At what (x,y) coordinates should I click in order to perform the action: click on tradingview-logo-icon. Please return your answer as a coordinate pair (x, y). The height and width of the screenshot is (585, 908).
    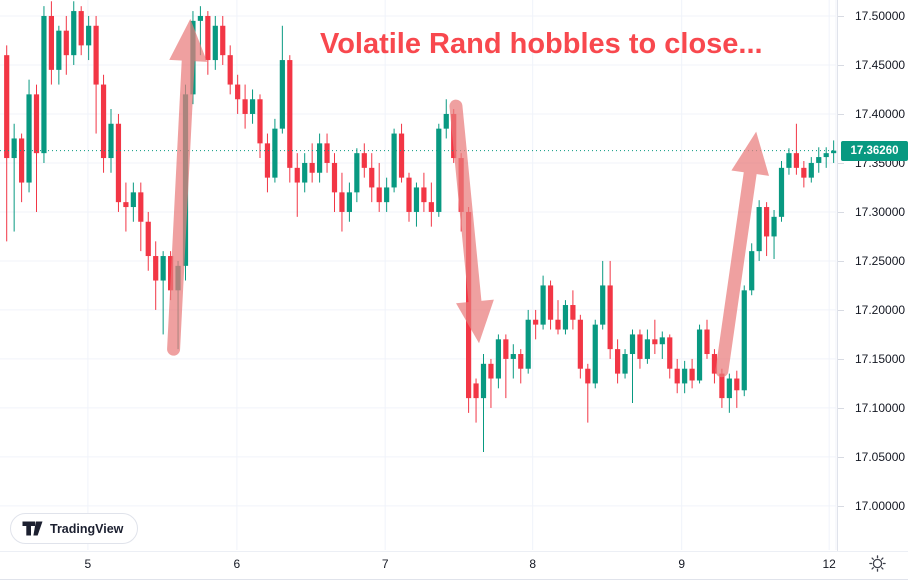
    Looking at the image, I should click on (32, 528).